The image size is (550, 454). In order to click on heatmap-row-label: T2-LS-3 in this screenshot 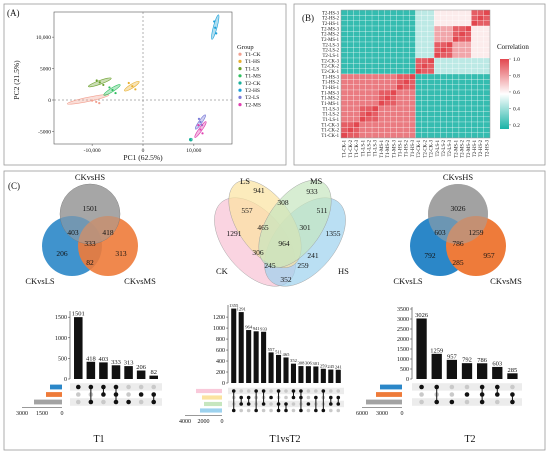, I will do `click(330, 45)`.